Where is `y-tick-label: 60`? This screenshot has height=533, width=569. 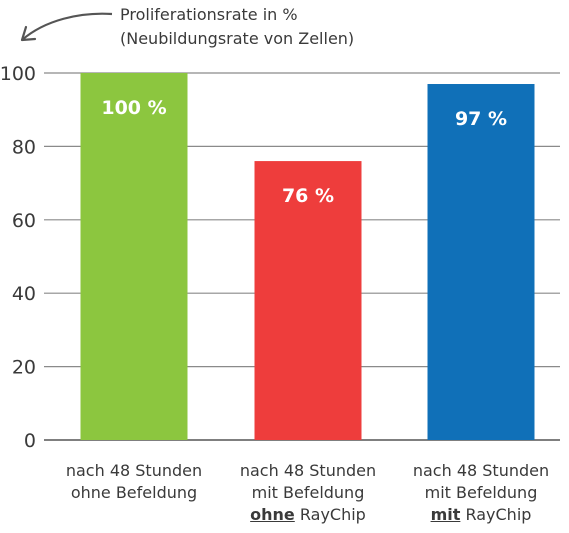
y-tick-label: 60 is located at coordinates (24, 221).